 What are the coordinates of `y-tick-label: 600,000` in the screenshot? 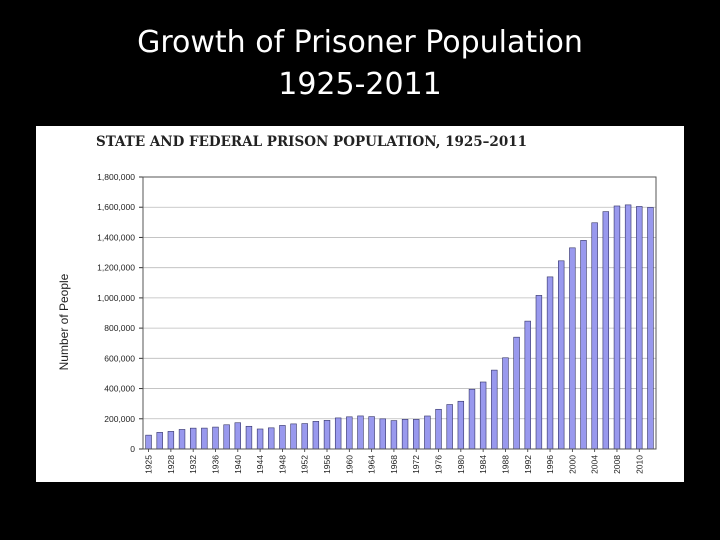 It's located at (119, 358).